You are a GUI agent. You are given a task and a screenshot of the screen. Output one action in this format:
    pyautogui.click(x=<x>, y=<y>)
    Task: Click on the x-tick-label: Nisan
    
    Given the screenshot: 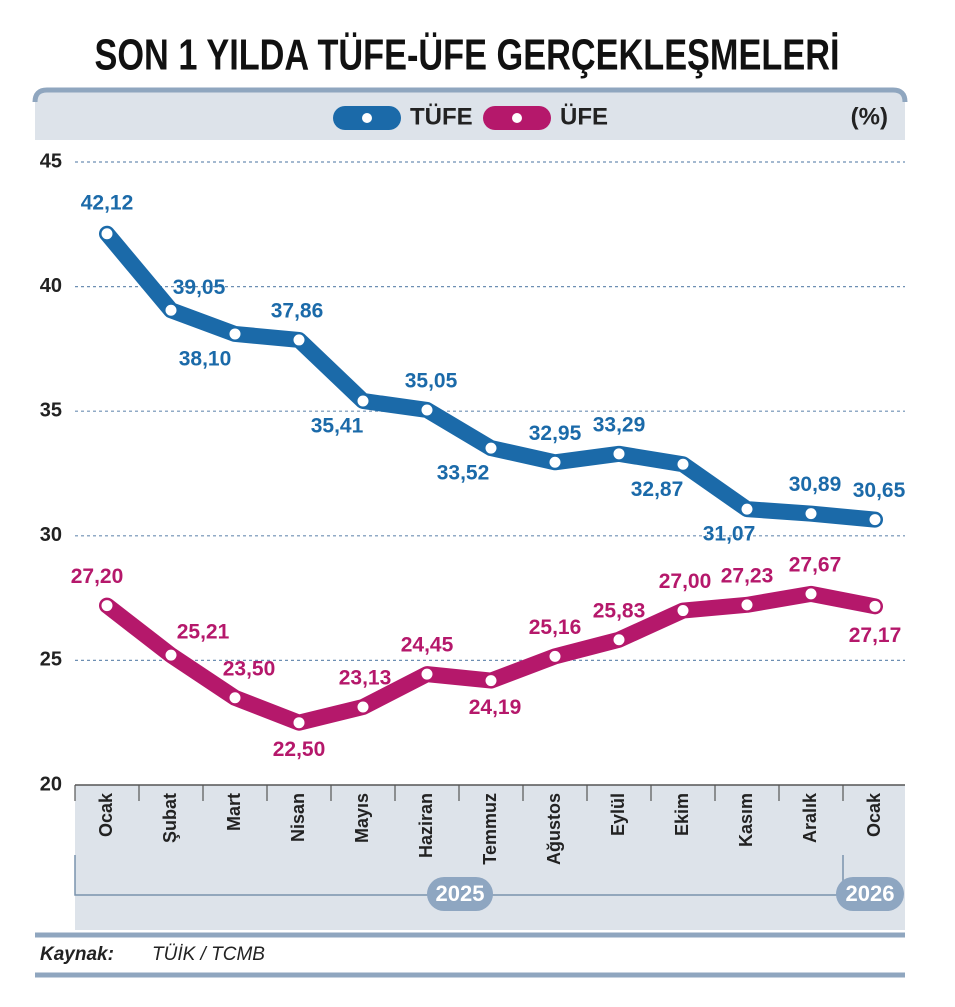 What is the action you would take?
    pyautogui.click(x=298, y=817)
    